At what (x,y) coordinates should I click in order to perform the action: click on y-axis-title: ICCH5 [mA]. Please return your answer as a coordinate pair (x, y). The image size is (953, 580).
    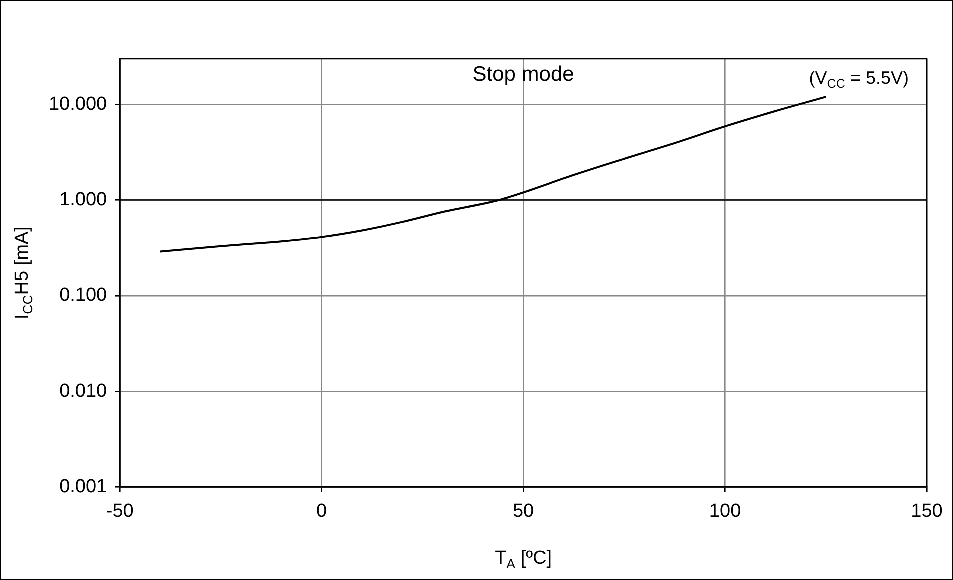
    Looking at the image, I should click on (24, 273).